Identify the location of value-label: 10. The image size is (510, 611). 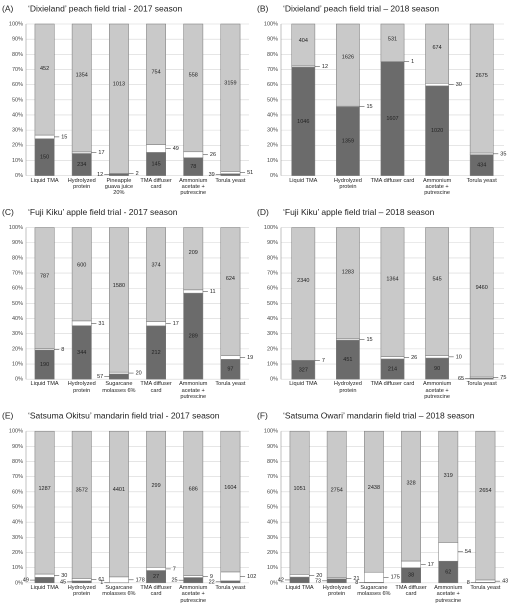
(459, 357).